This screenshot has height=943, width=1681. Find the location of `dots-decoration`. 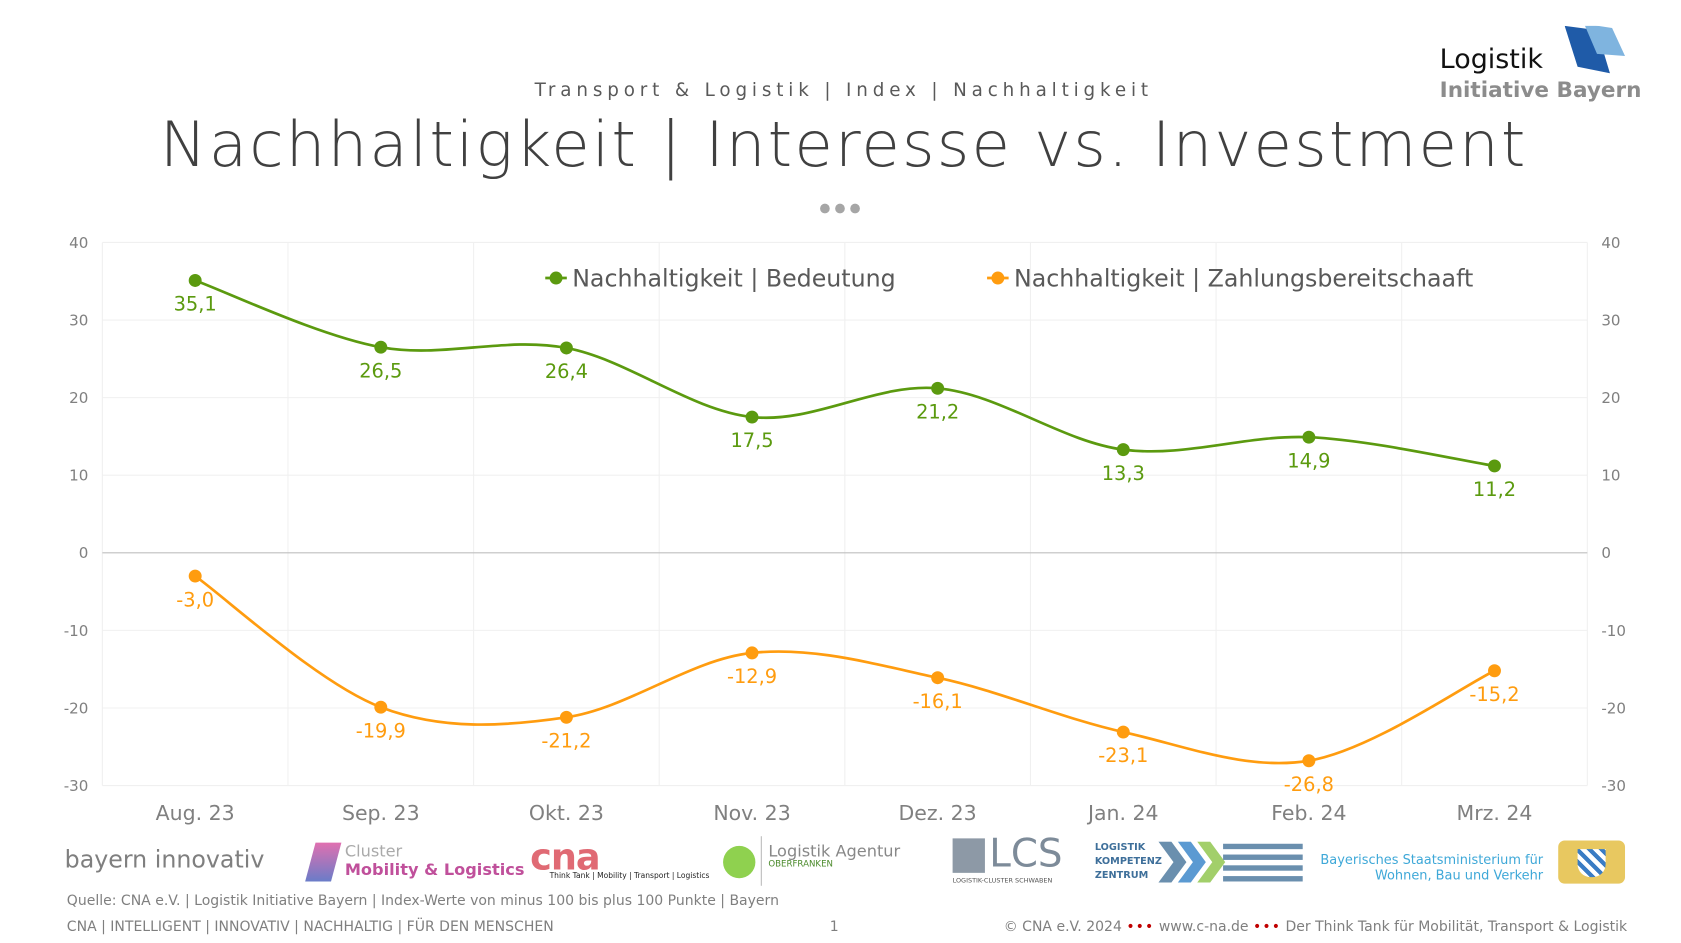

dots-decoration is located at coordinates (842, 207).